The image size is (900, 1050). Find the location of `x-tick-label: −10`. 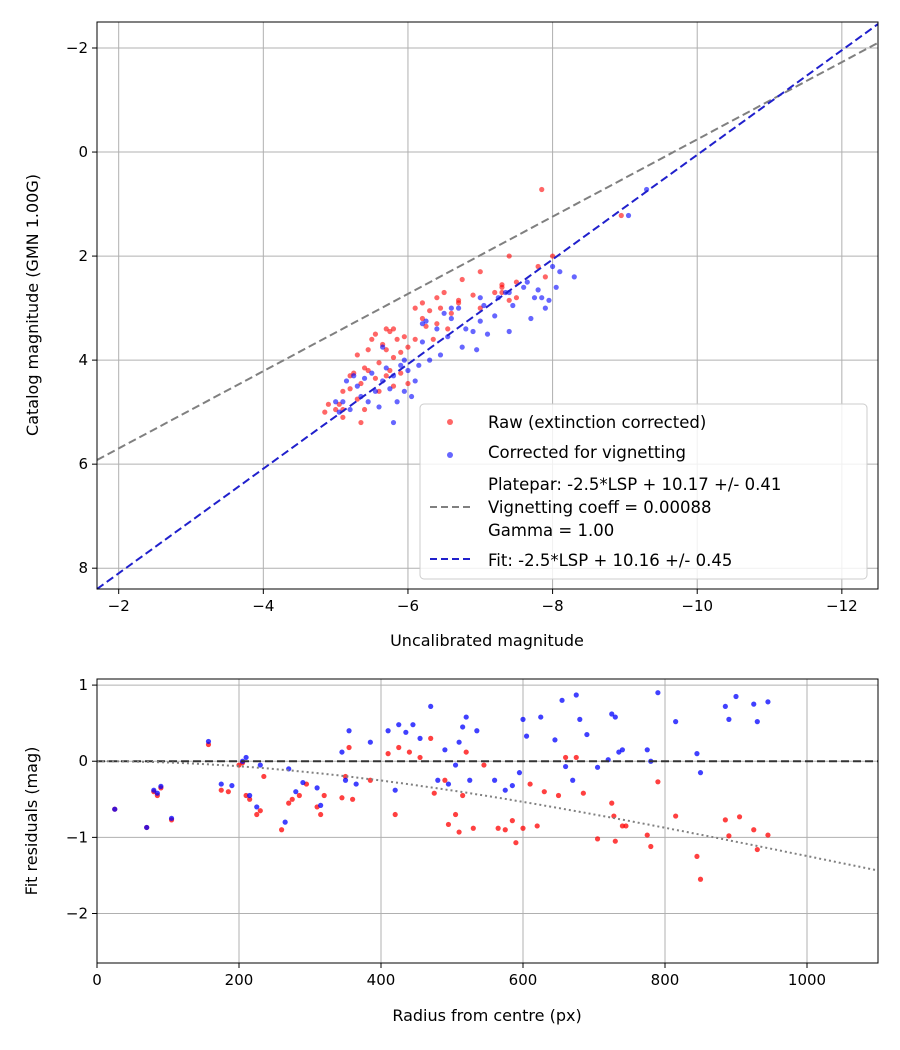

x-tick-label: −10 is located at coordinates (697, 606).